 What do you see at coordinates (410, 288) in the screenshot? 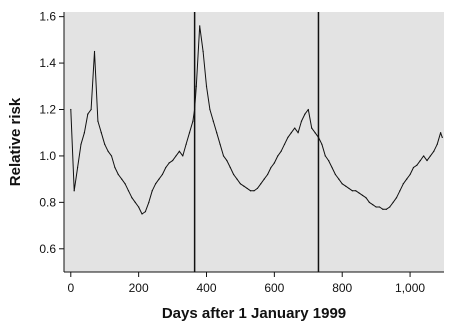
I see `x-tick-label: 1,000` at bounding box center [410, 288].